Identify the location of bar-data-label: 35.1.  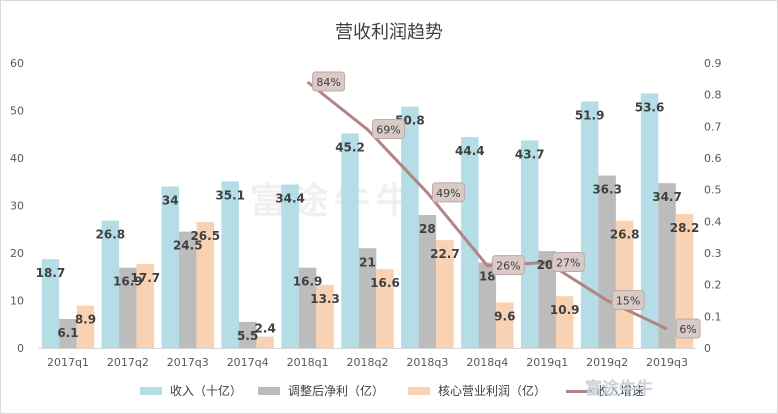
(230, 195).